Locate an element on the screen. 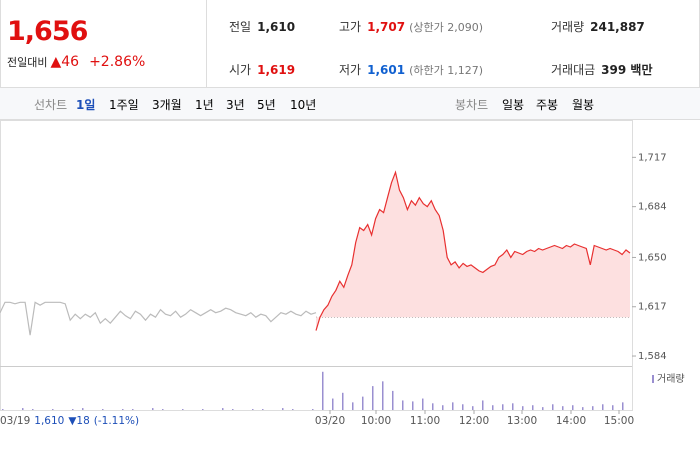  current-price: 1,656 is located at coordinates (47, 31).